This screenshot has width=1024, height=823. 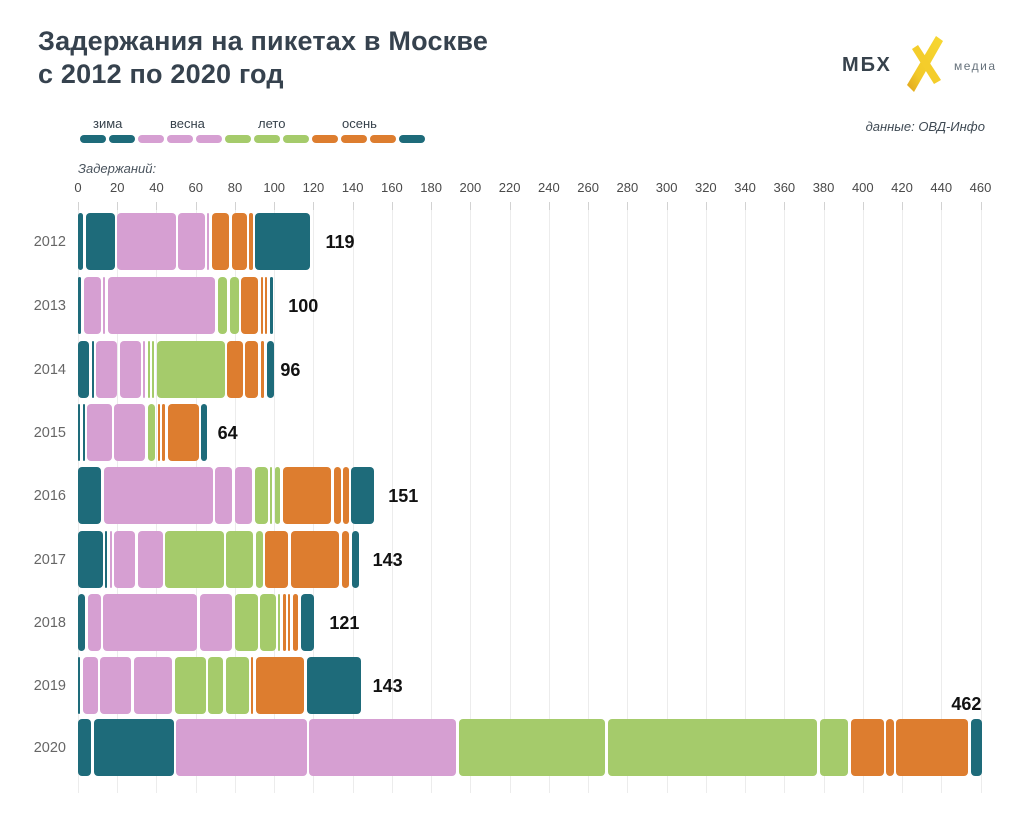 I want to click on segment-2014-winter-m2, so click(x=92, y=369).